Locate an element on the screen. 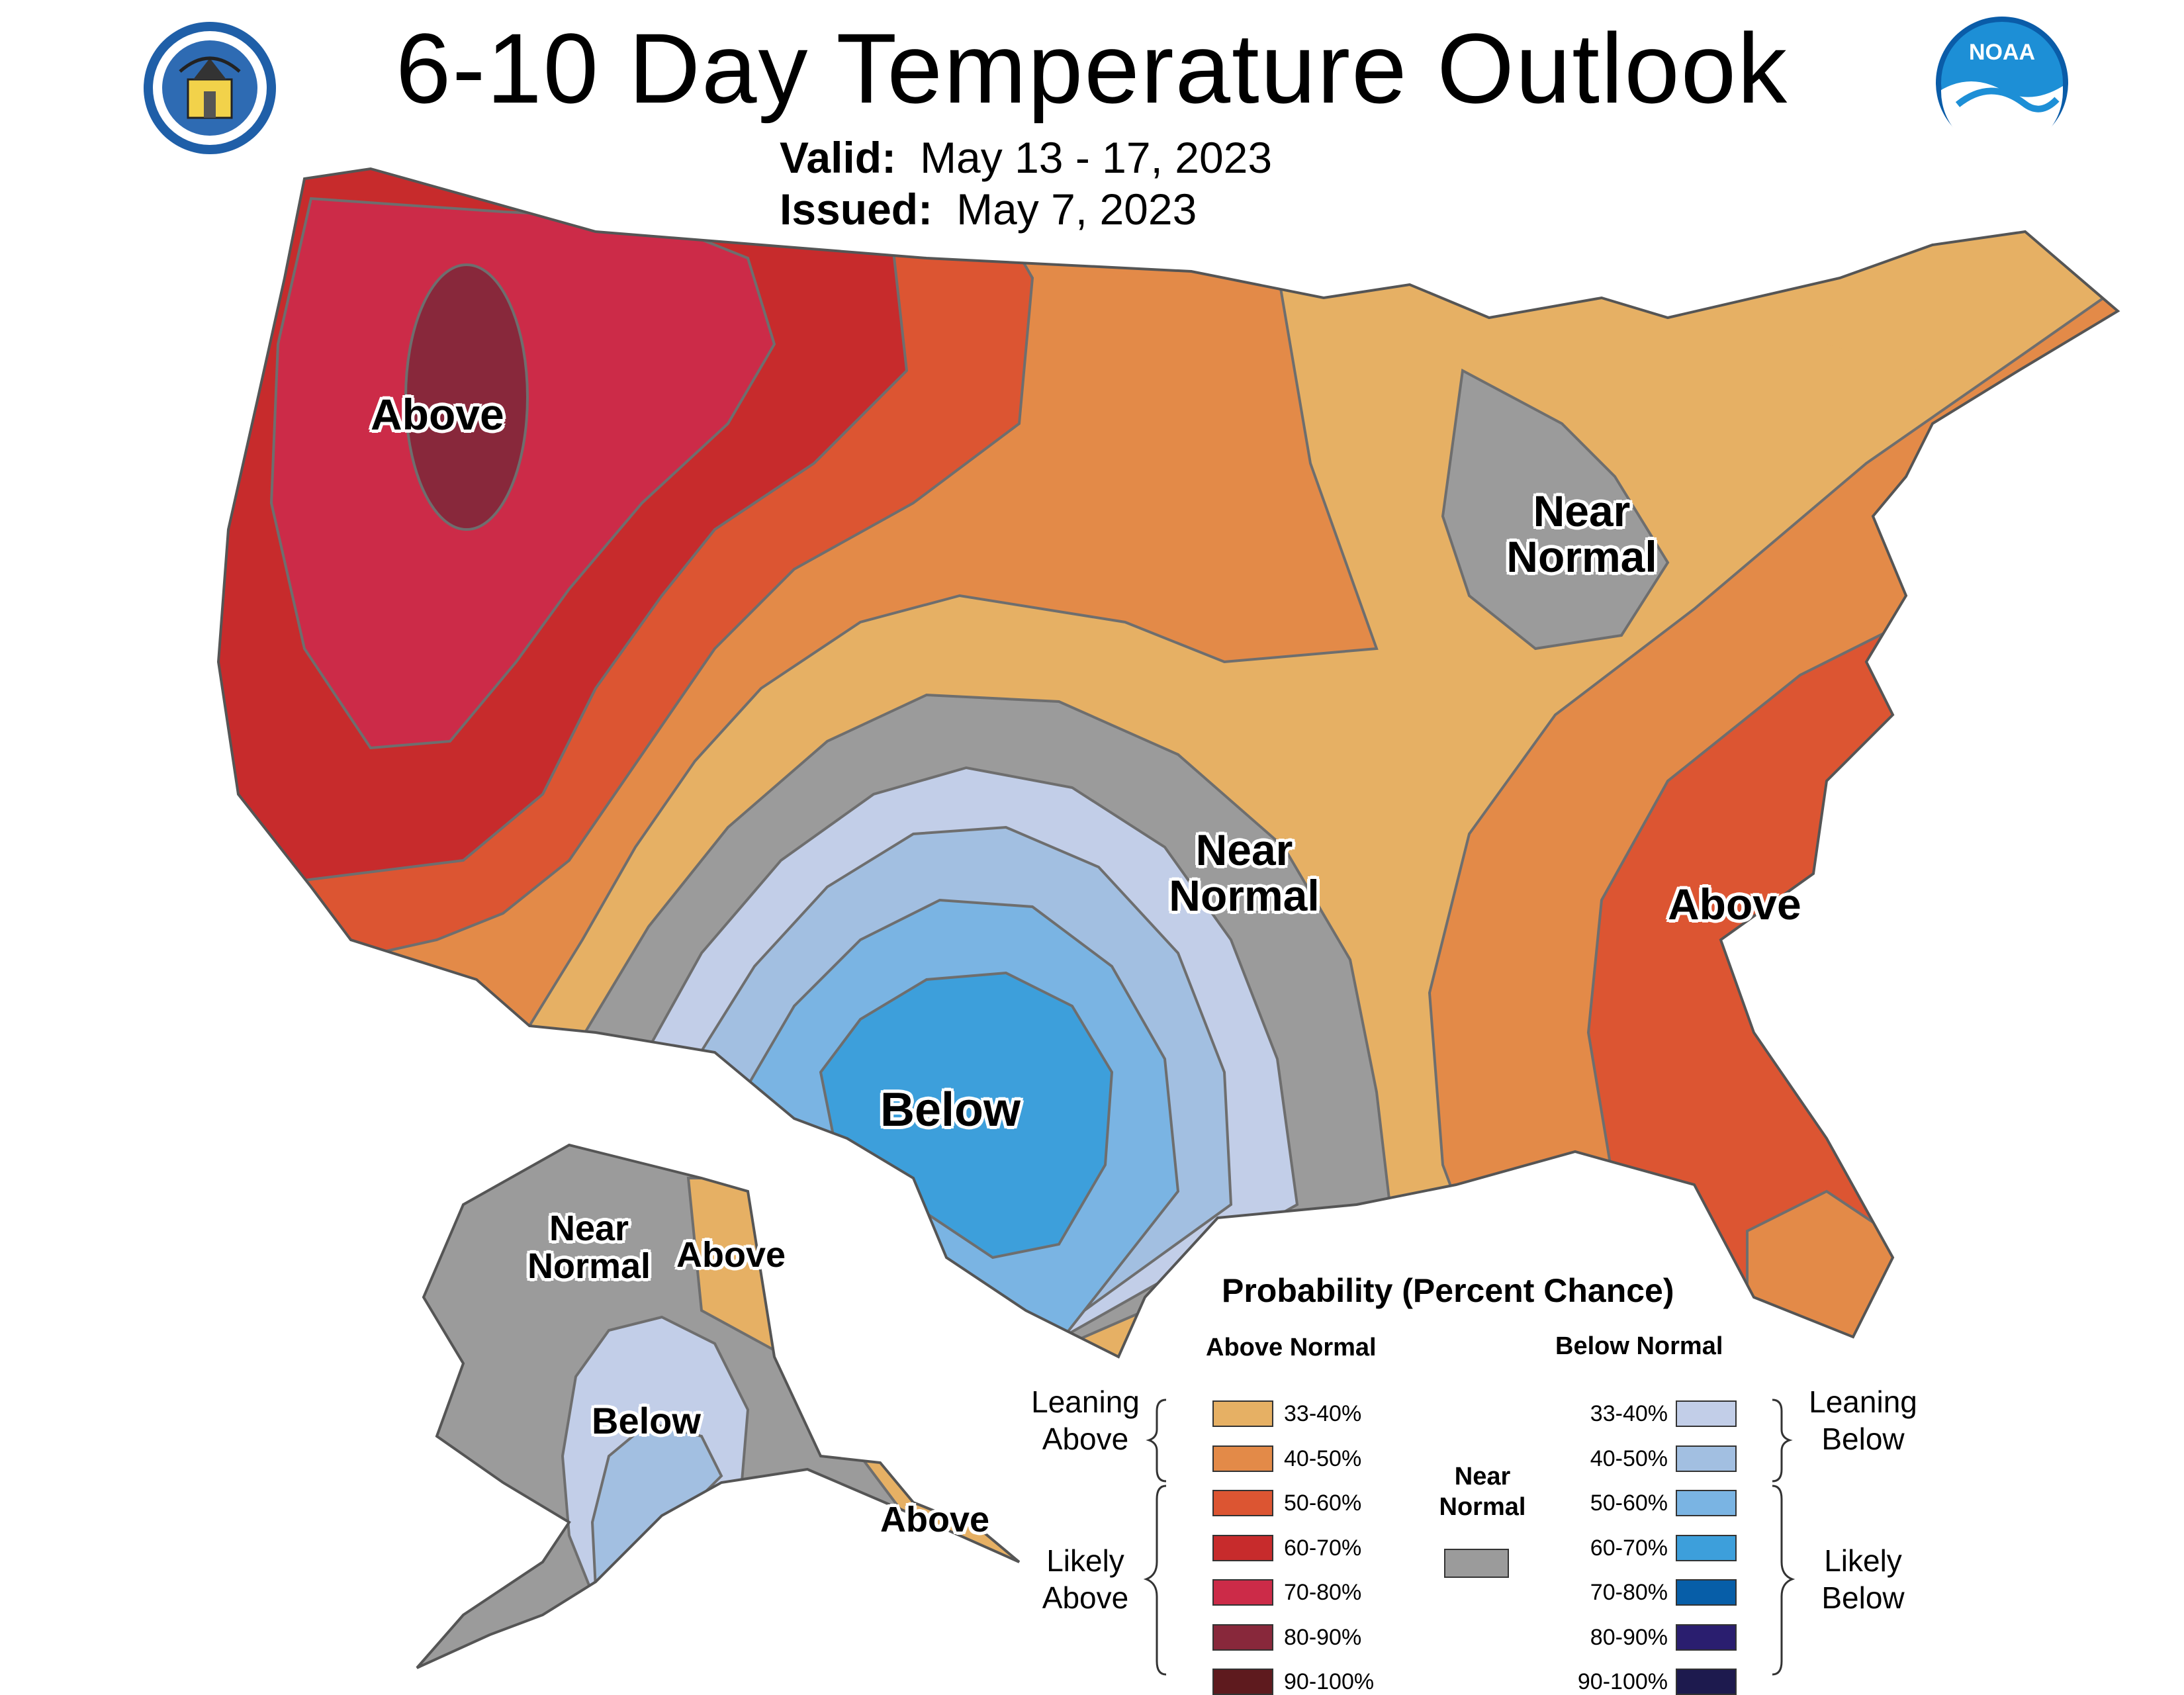 The image size is (2184, 1695). legend-above-range-label: 60-70% is located at coordinates (1323, 1548).